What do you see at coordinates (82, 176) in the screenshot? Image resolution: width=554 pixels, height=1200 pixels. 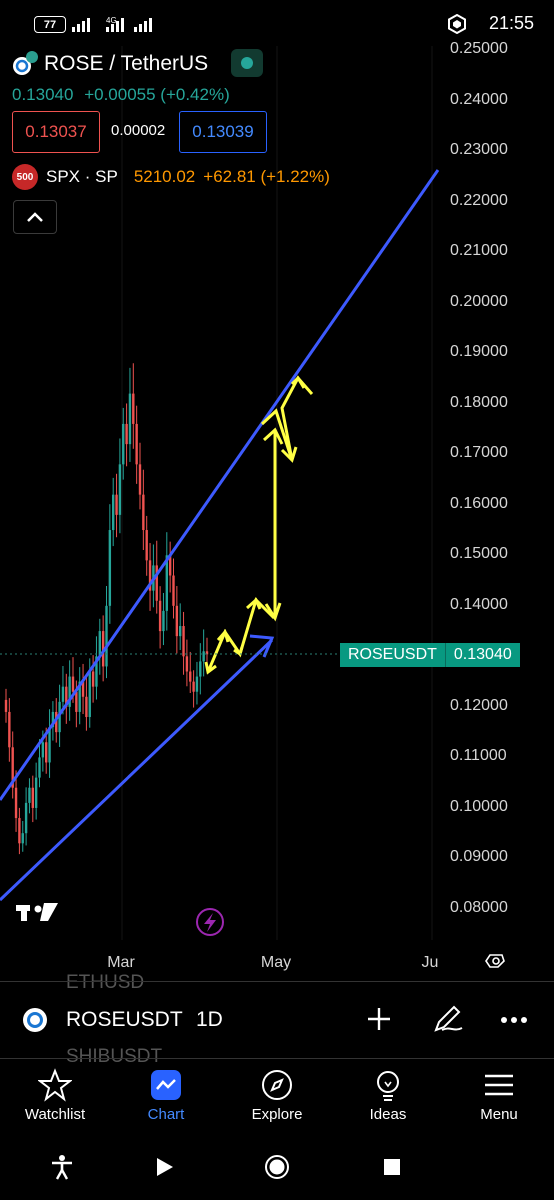 I see `comparison-symbol: SPX · SP` at bounding box center [82, 176].